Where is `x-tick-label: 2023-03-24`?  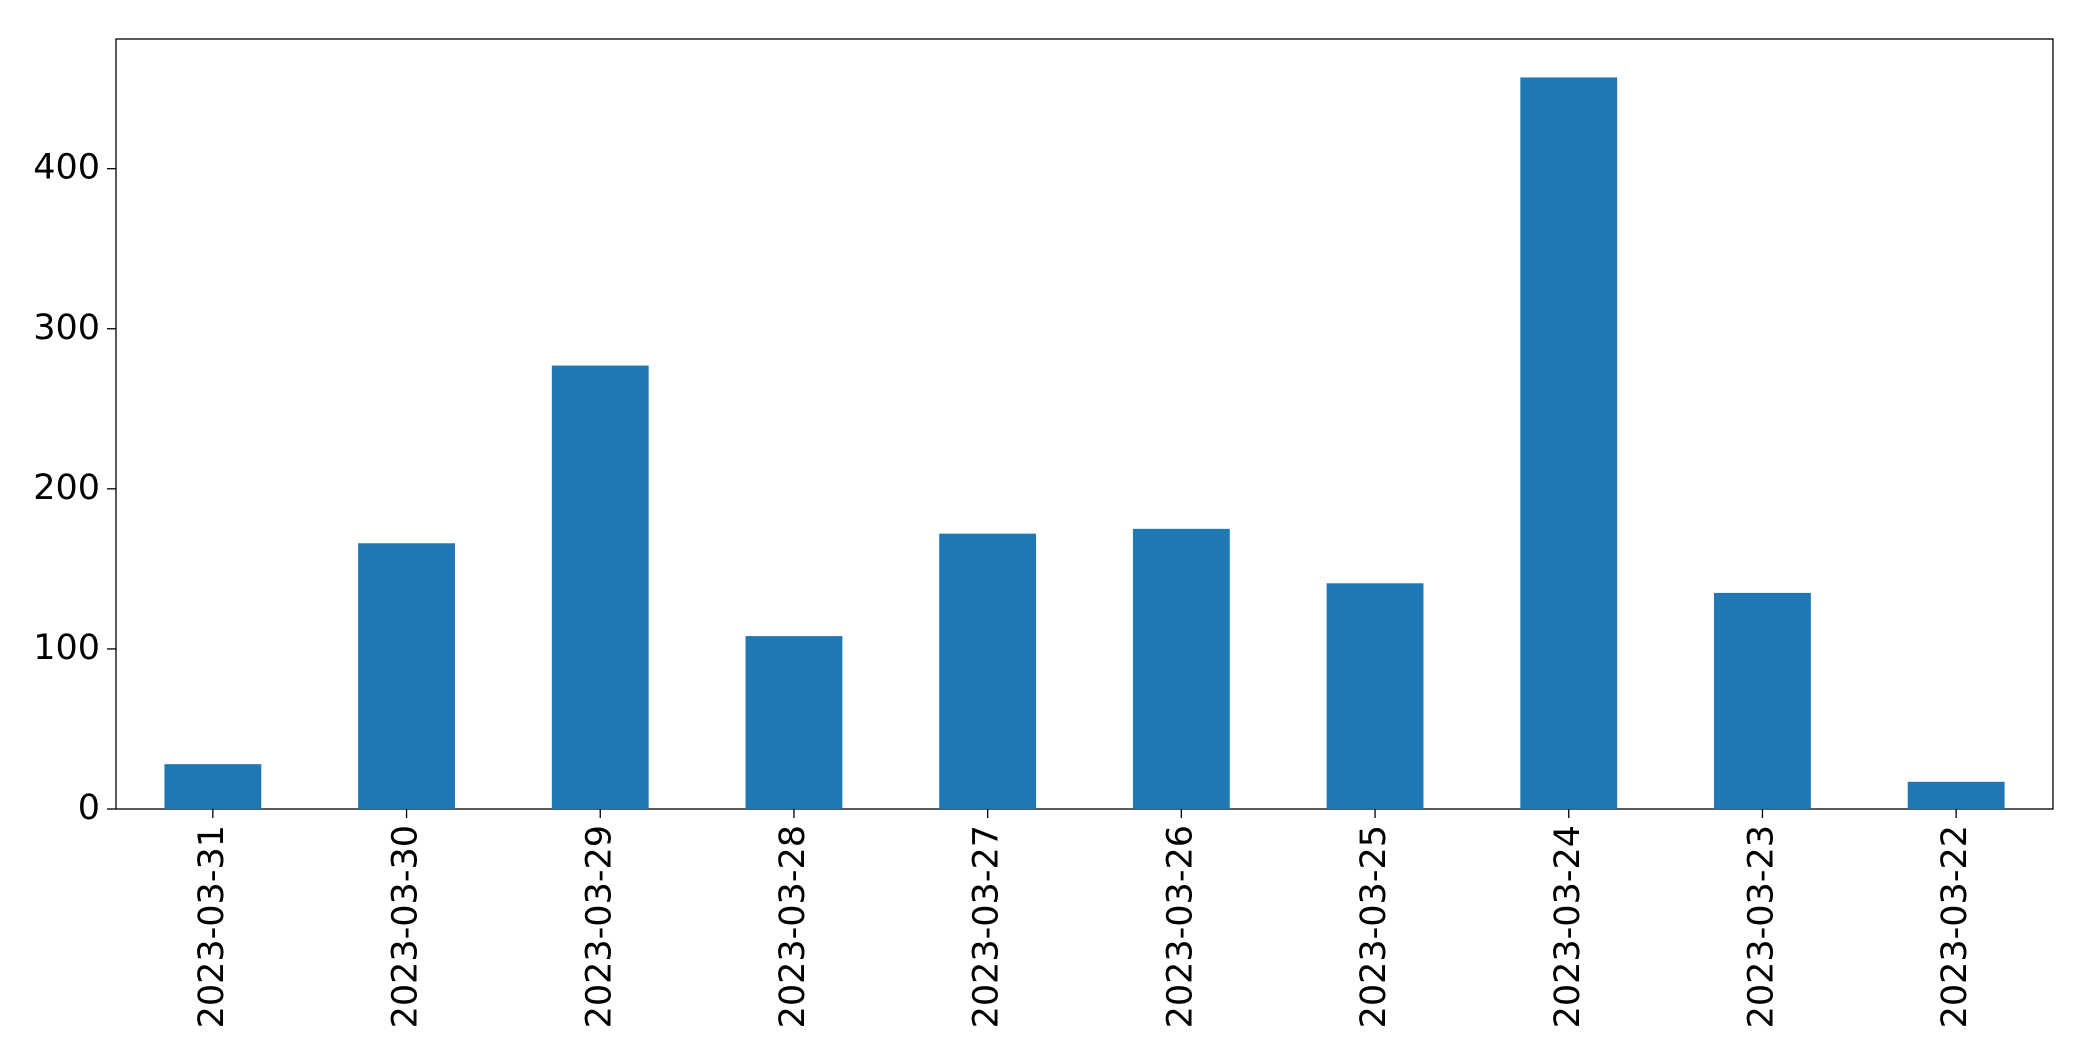 x-tick-label: 2023-03-24 is located at coordinates (1568, 926).